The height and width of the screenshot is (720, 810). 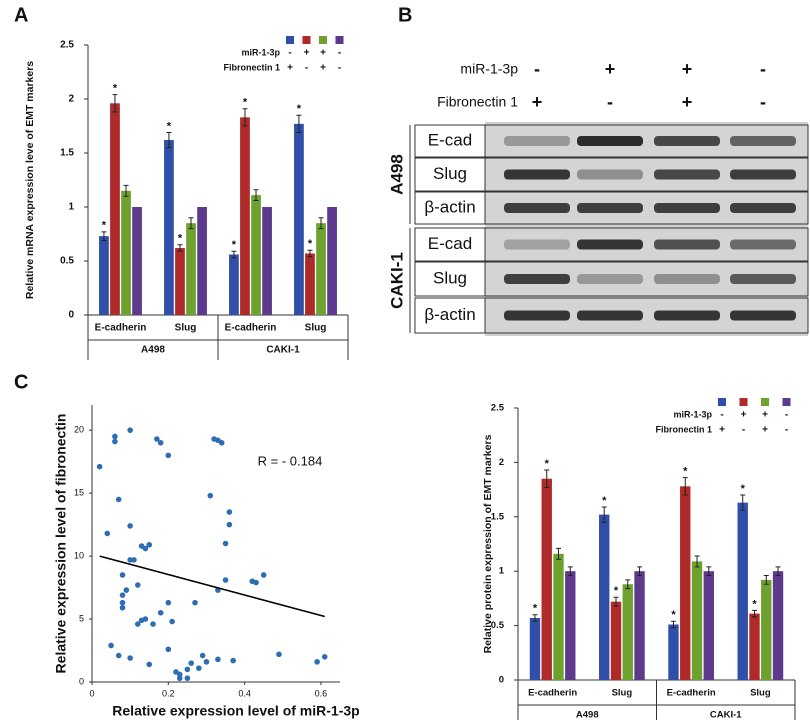 I want to click on panel-label: B, so click(x=405, y=15).